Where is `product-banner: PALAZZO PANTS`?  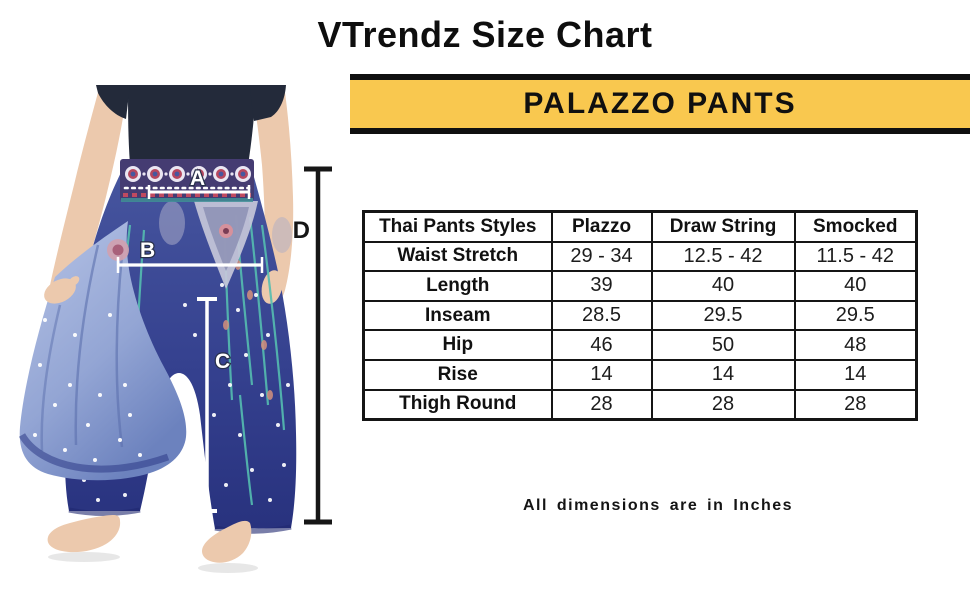
product-banner: PALAZZO PANTS is located at coordinates (660, 104).